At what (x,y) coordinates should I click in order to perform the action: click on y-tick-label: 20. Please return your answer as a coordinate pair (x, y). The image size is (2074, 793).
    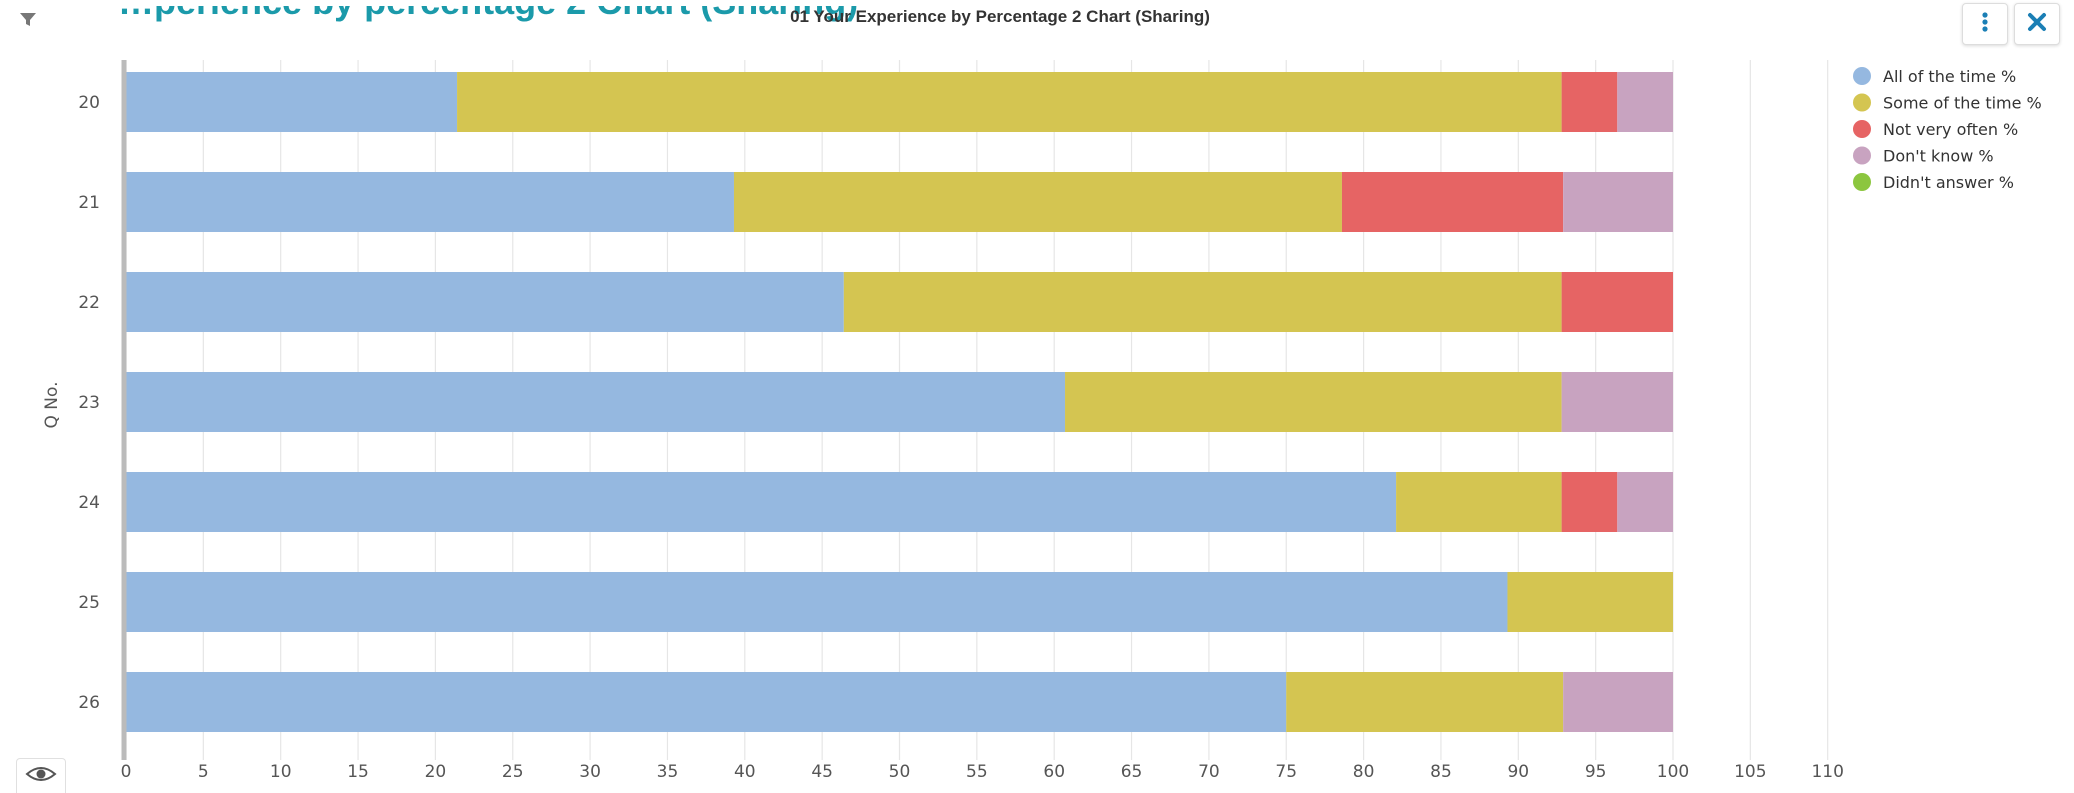
    Looking at the image, I should click on (89, 103).